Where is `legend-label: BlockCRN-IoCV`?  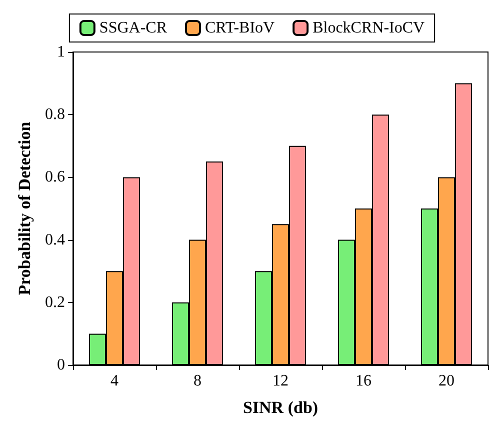
legend-label: BlockCRN-IoCV is located at coordinates (369, 28).